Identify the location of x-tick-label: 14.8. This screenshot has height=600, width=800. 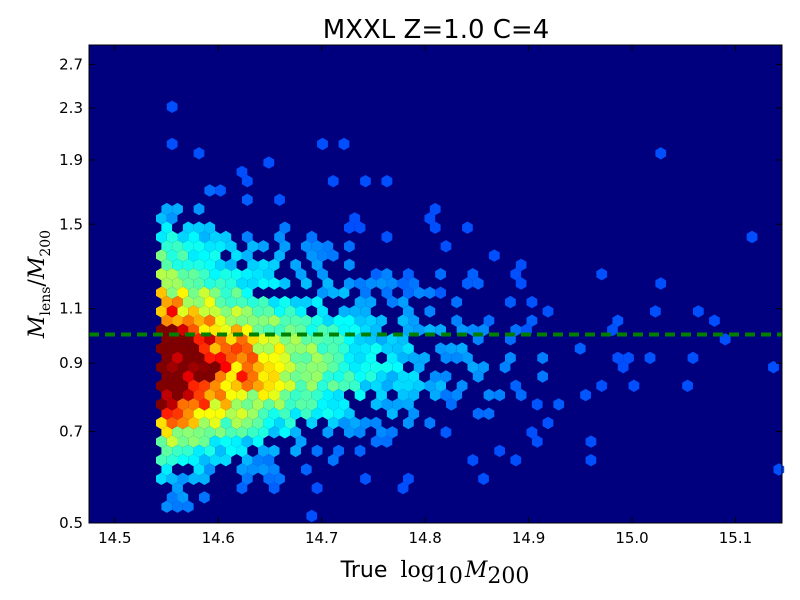
(424, 538).